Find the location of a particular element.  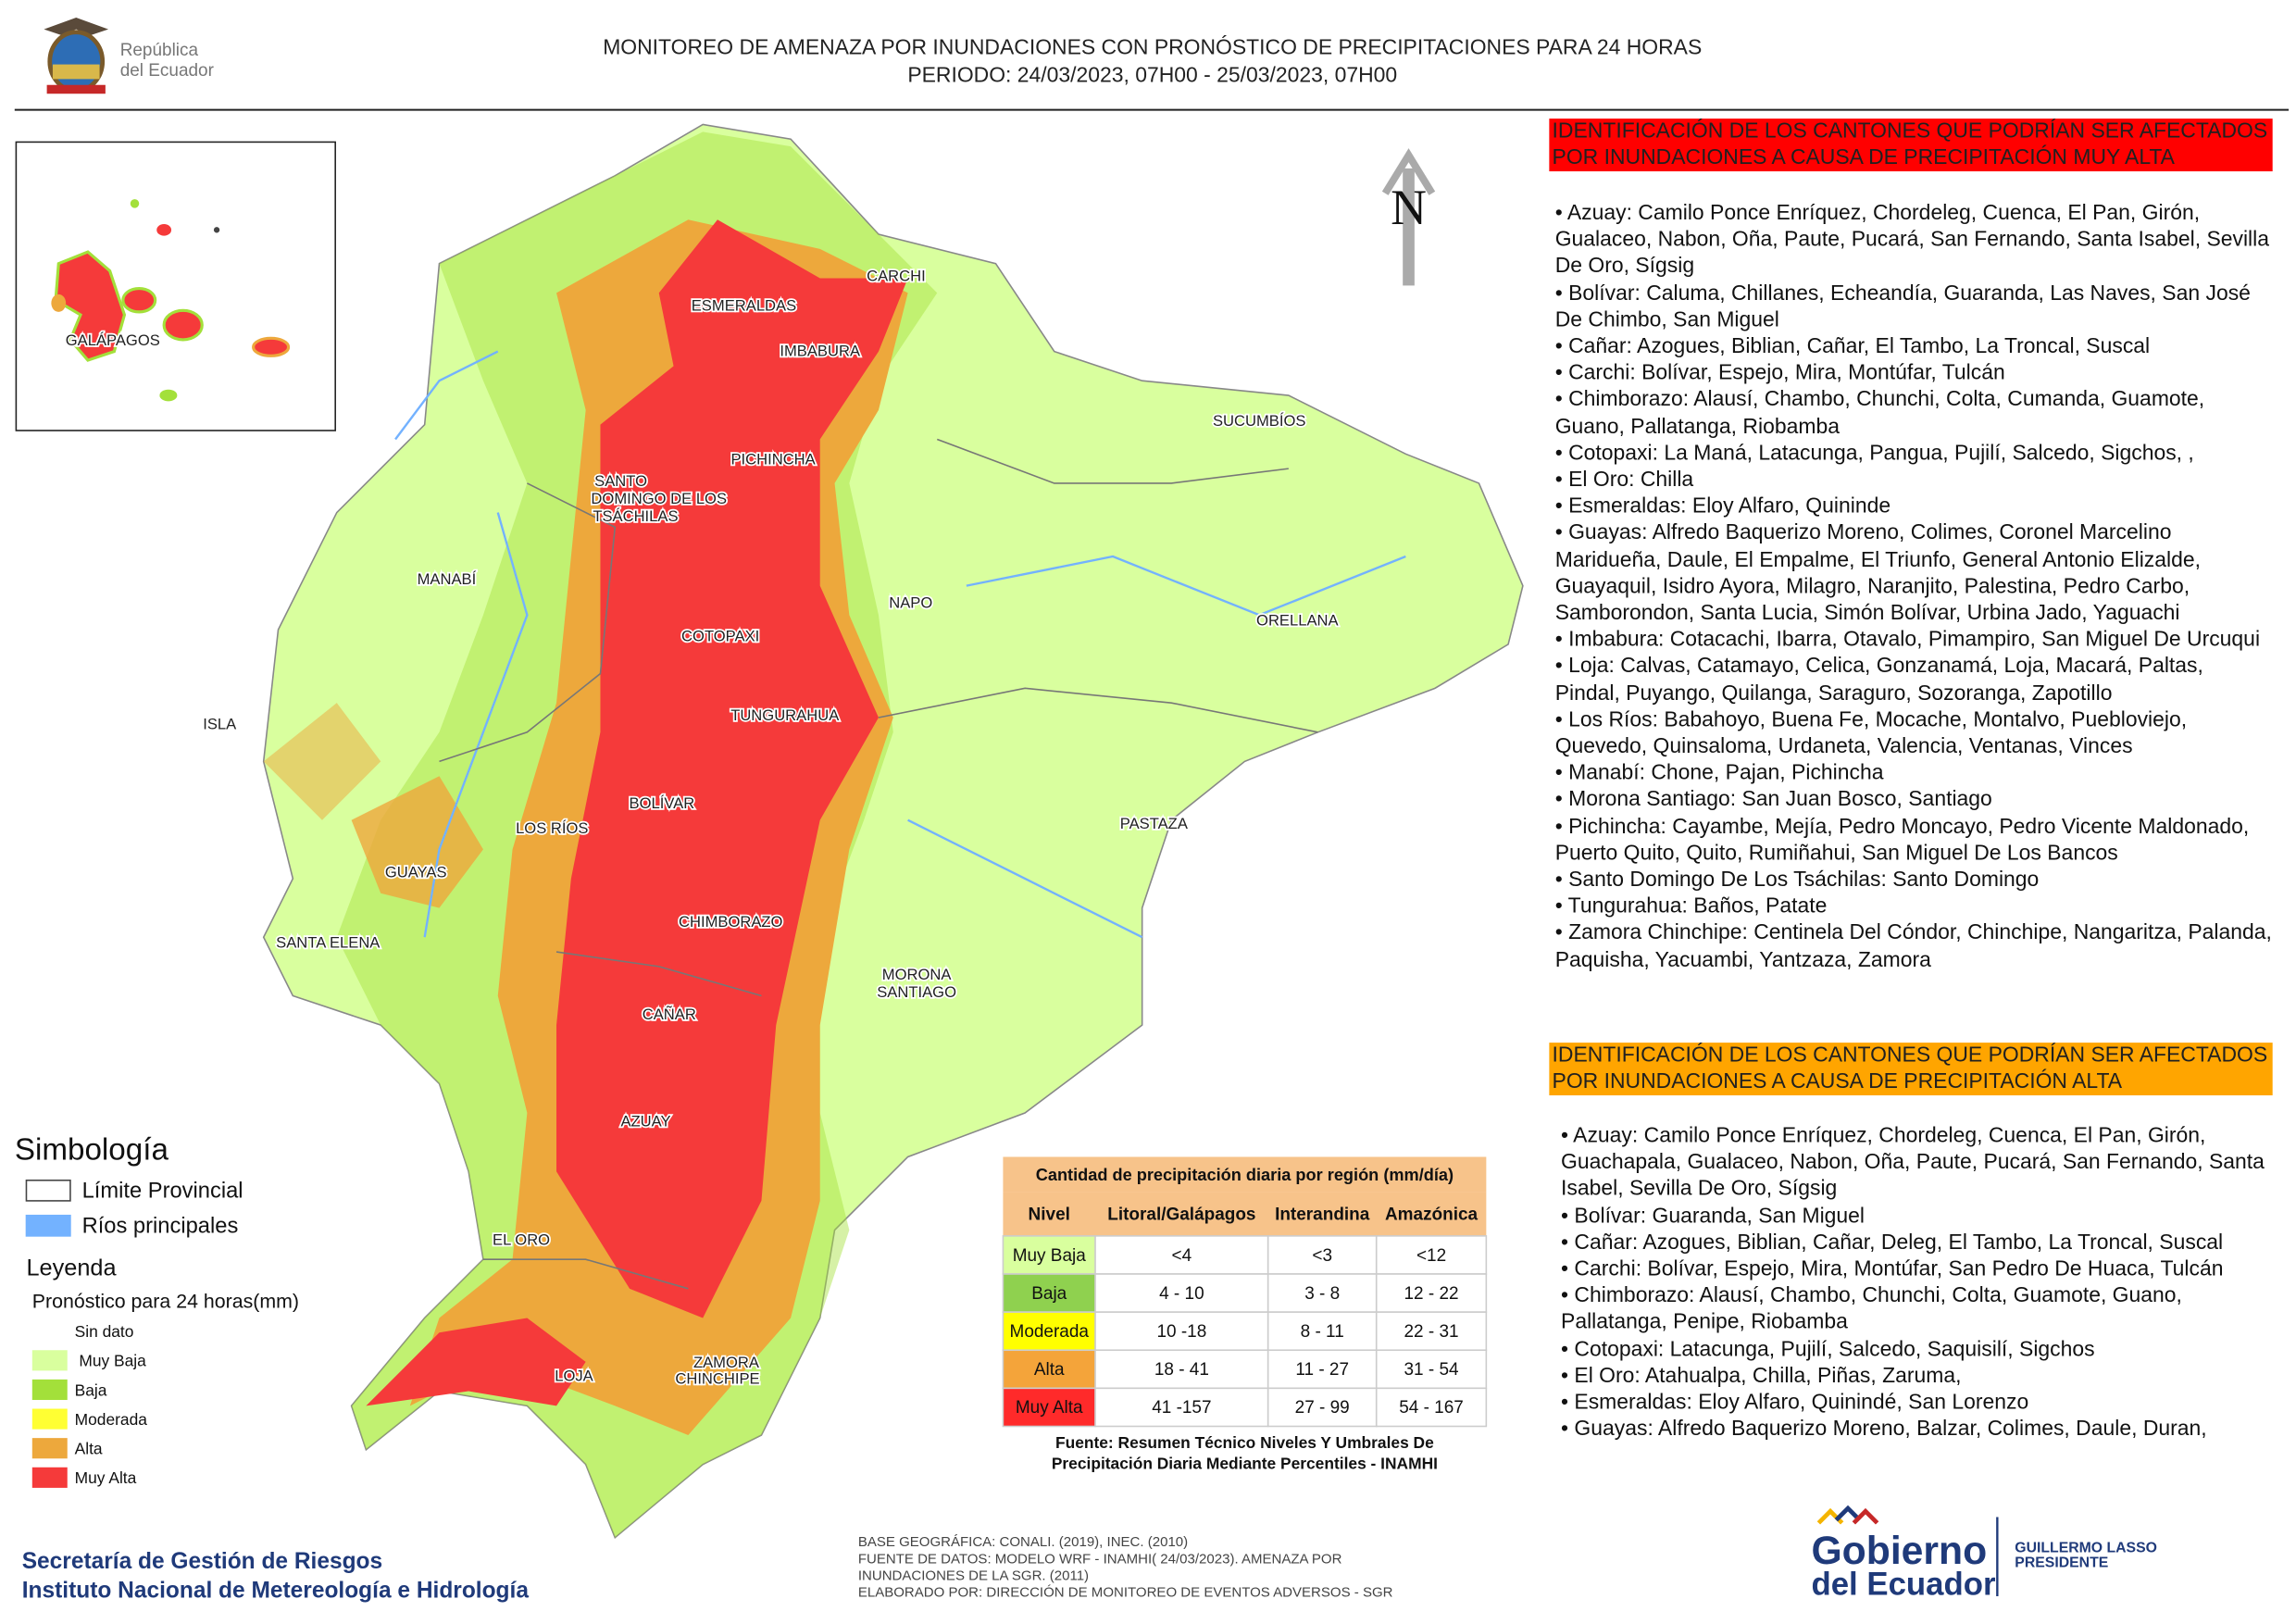

table-cell-text: 31 - 54 is located at coordinates (1431, 1370).